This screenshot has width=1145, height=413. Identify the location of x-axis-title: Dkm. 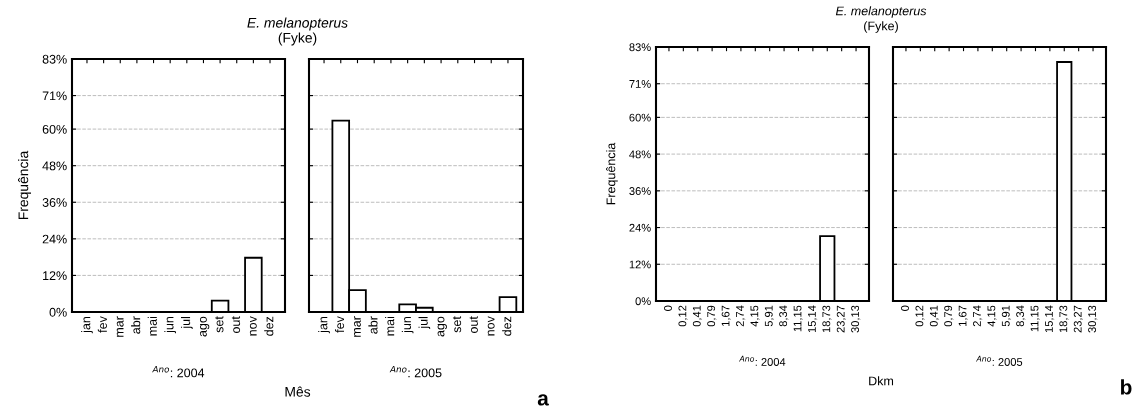
(881, 381).